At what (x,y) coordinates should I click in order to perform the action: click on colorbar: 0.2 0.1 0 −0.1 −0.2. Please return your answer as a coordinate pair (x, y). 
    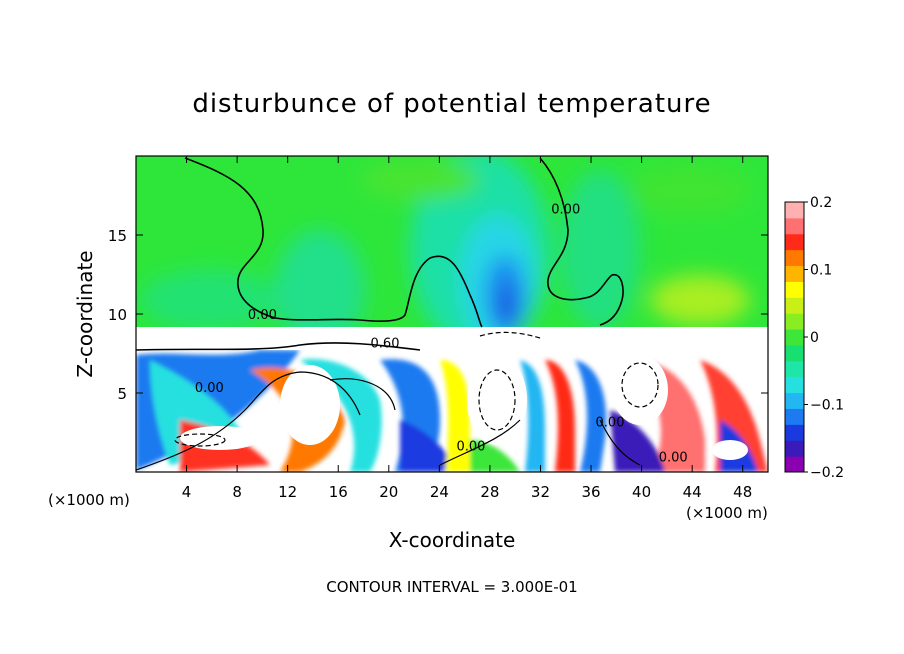
    Looking at the image, I should click on (814, 338).